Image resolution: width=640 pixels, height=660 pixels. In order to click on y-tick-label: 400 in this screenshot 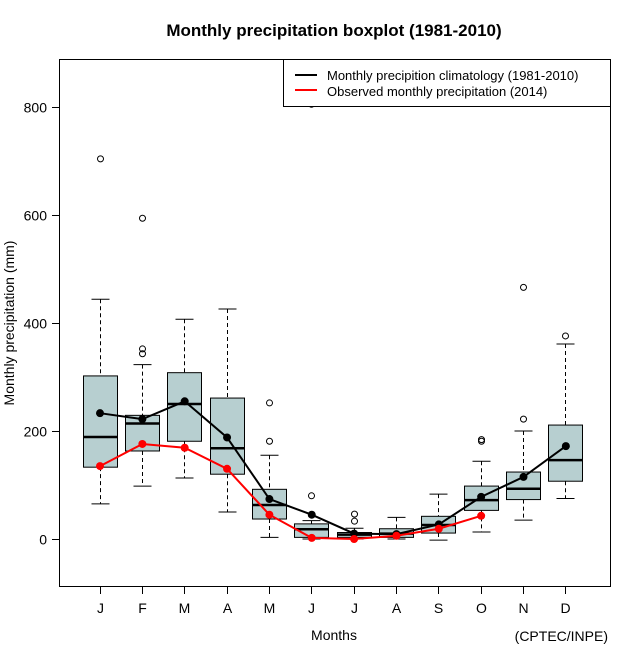, I will do `click(36, 324)`.